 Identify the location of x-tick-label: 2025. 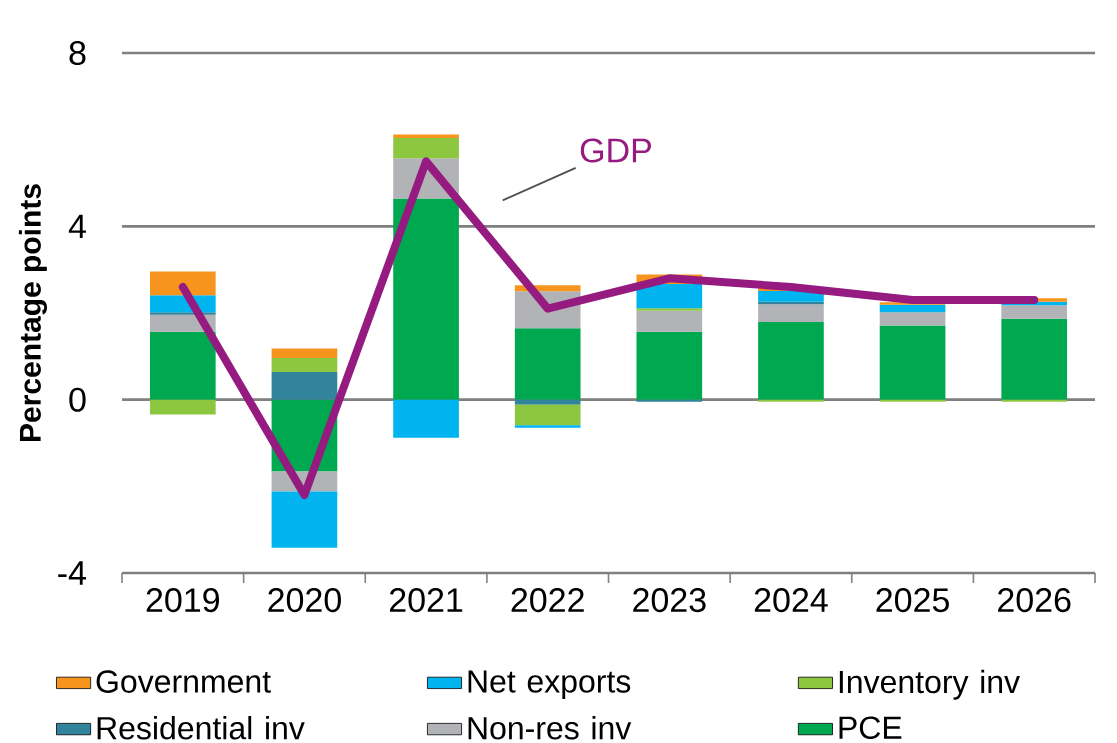
(912, 600).